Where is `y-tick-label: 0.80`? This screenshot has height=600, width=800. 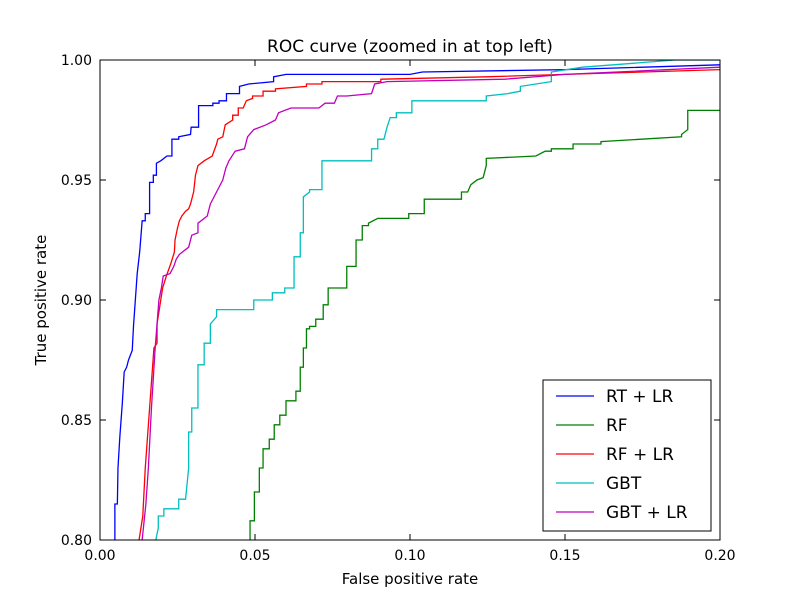 y-tick-label: 0.80 is located at coordinates (76, 541).